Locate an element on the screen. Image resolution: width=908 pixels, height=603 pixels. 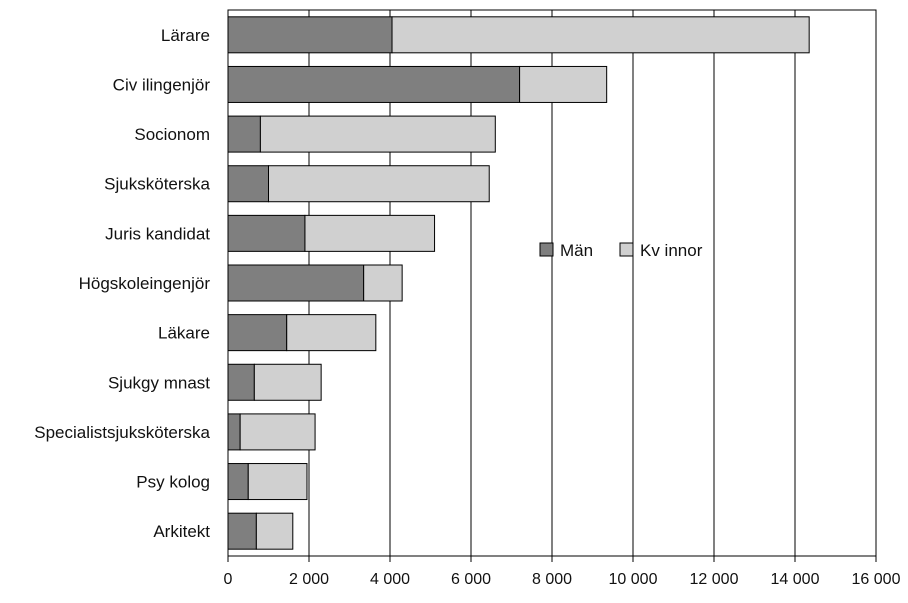
category-label: Socionom is located at coordinates (172, 134).